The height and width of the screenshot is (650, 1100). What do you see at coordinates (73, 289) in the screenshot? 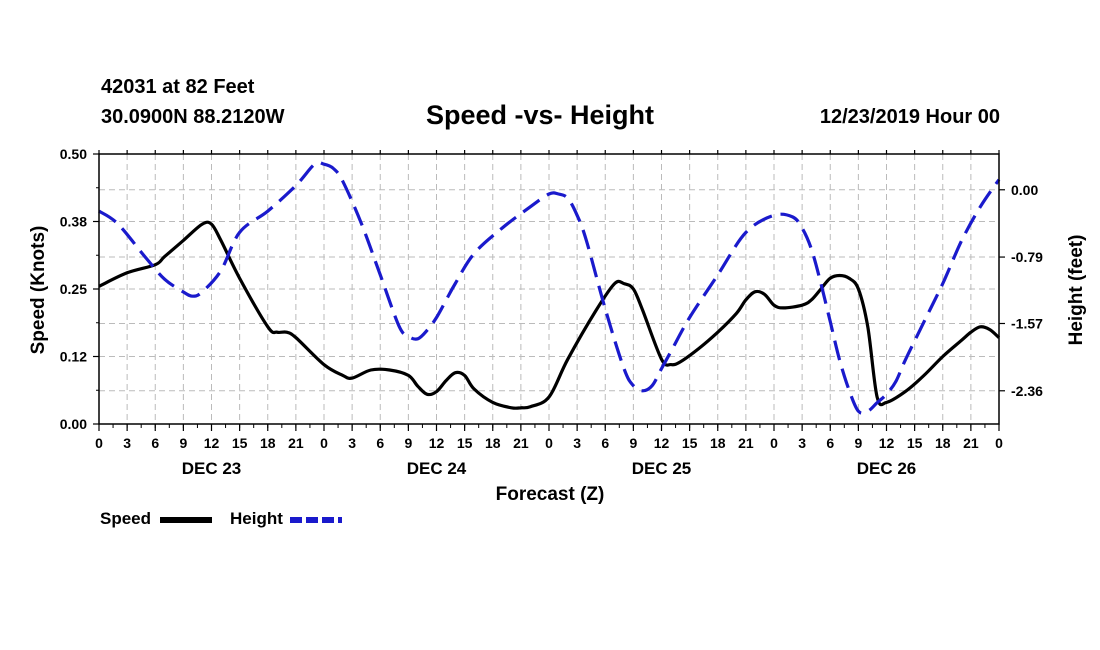
I see `y-tick-label: 0.25` at bounding box center [73, 289].